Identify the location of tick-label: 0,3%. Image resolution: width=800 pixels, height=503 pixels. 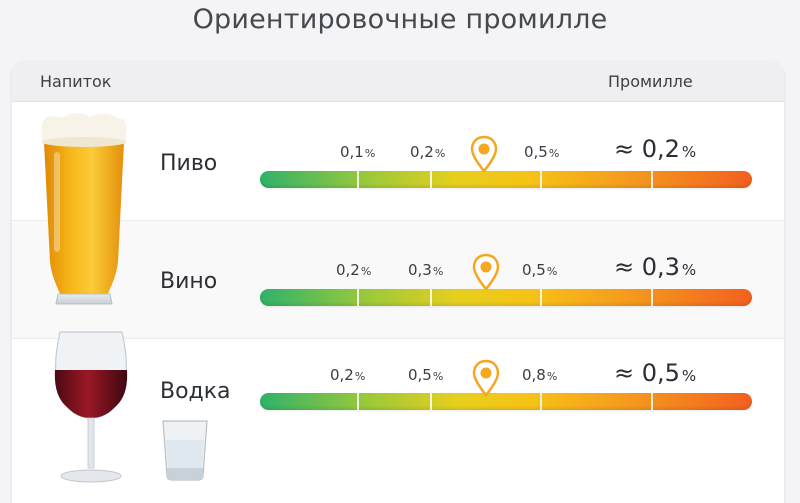
(426, 270).